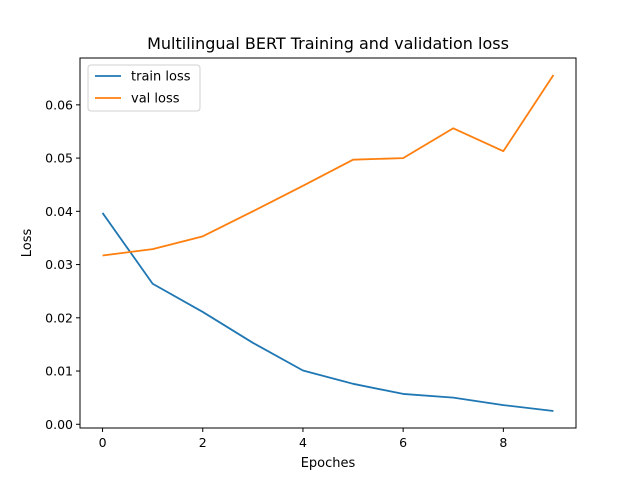 The image size is (640, 480). I want to click on legend-label-train-loss: train loss, so click(161, 77).